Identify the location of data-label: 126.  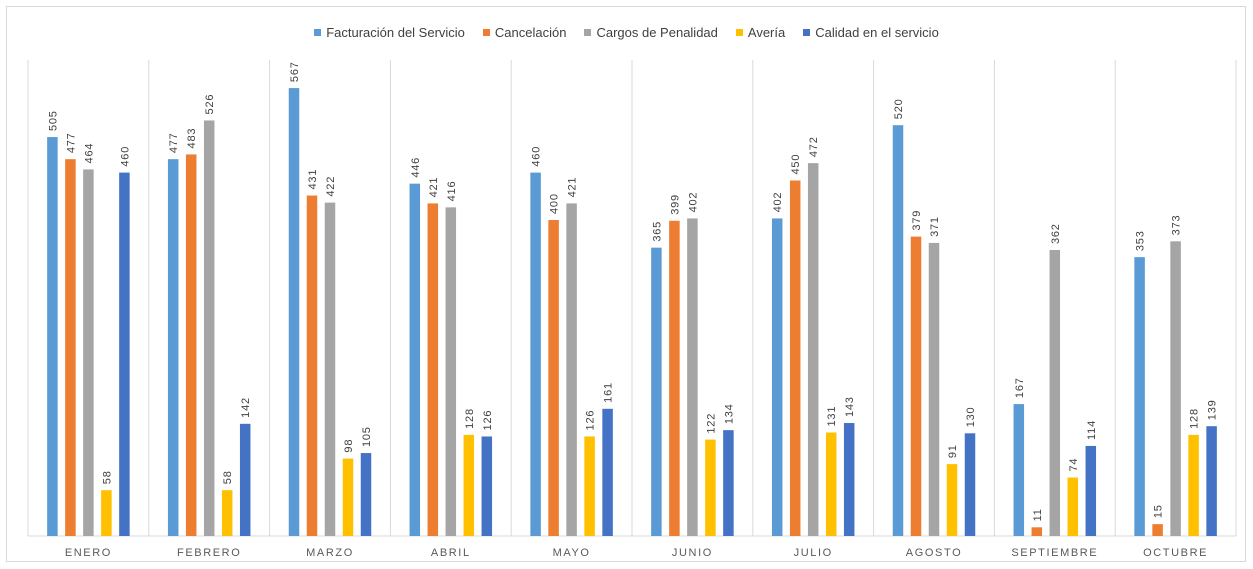
(488, 420).